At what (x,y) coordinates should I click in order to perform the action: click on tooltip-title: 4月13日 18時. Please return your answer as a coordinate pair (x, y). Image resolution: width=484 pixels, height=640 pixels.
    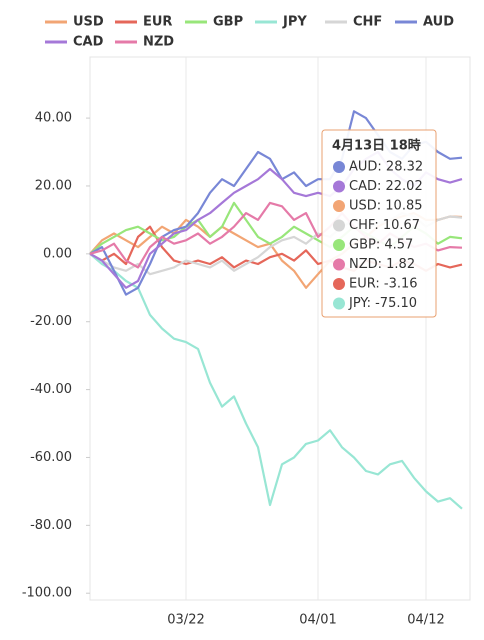
    Looking at the image, I should click on (376, 146).